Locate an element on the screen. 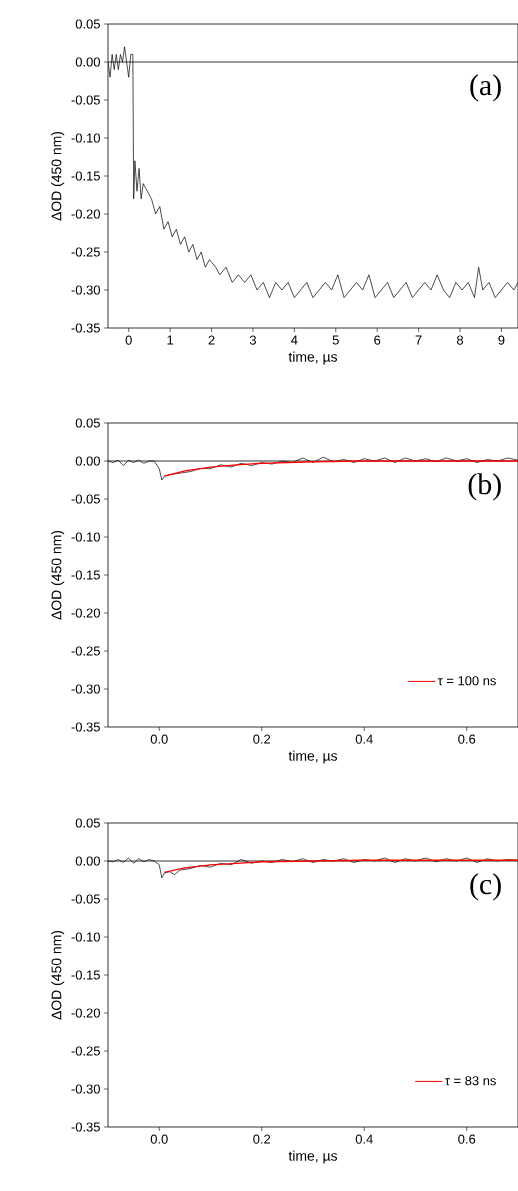 The width and height of the screenshot is (518, 1191). annotation: (b) is located at coordinates (484, 487).